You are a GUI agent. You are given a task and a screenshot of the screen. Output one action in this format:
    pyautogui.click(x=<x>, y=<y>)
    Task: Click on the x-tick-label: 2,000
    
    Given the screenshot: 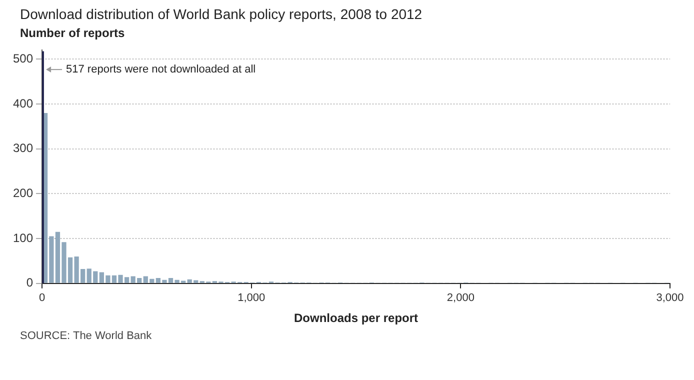 What is the action you would take?
    pyautogui.click(x=460, y=298)
    